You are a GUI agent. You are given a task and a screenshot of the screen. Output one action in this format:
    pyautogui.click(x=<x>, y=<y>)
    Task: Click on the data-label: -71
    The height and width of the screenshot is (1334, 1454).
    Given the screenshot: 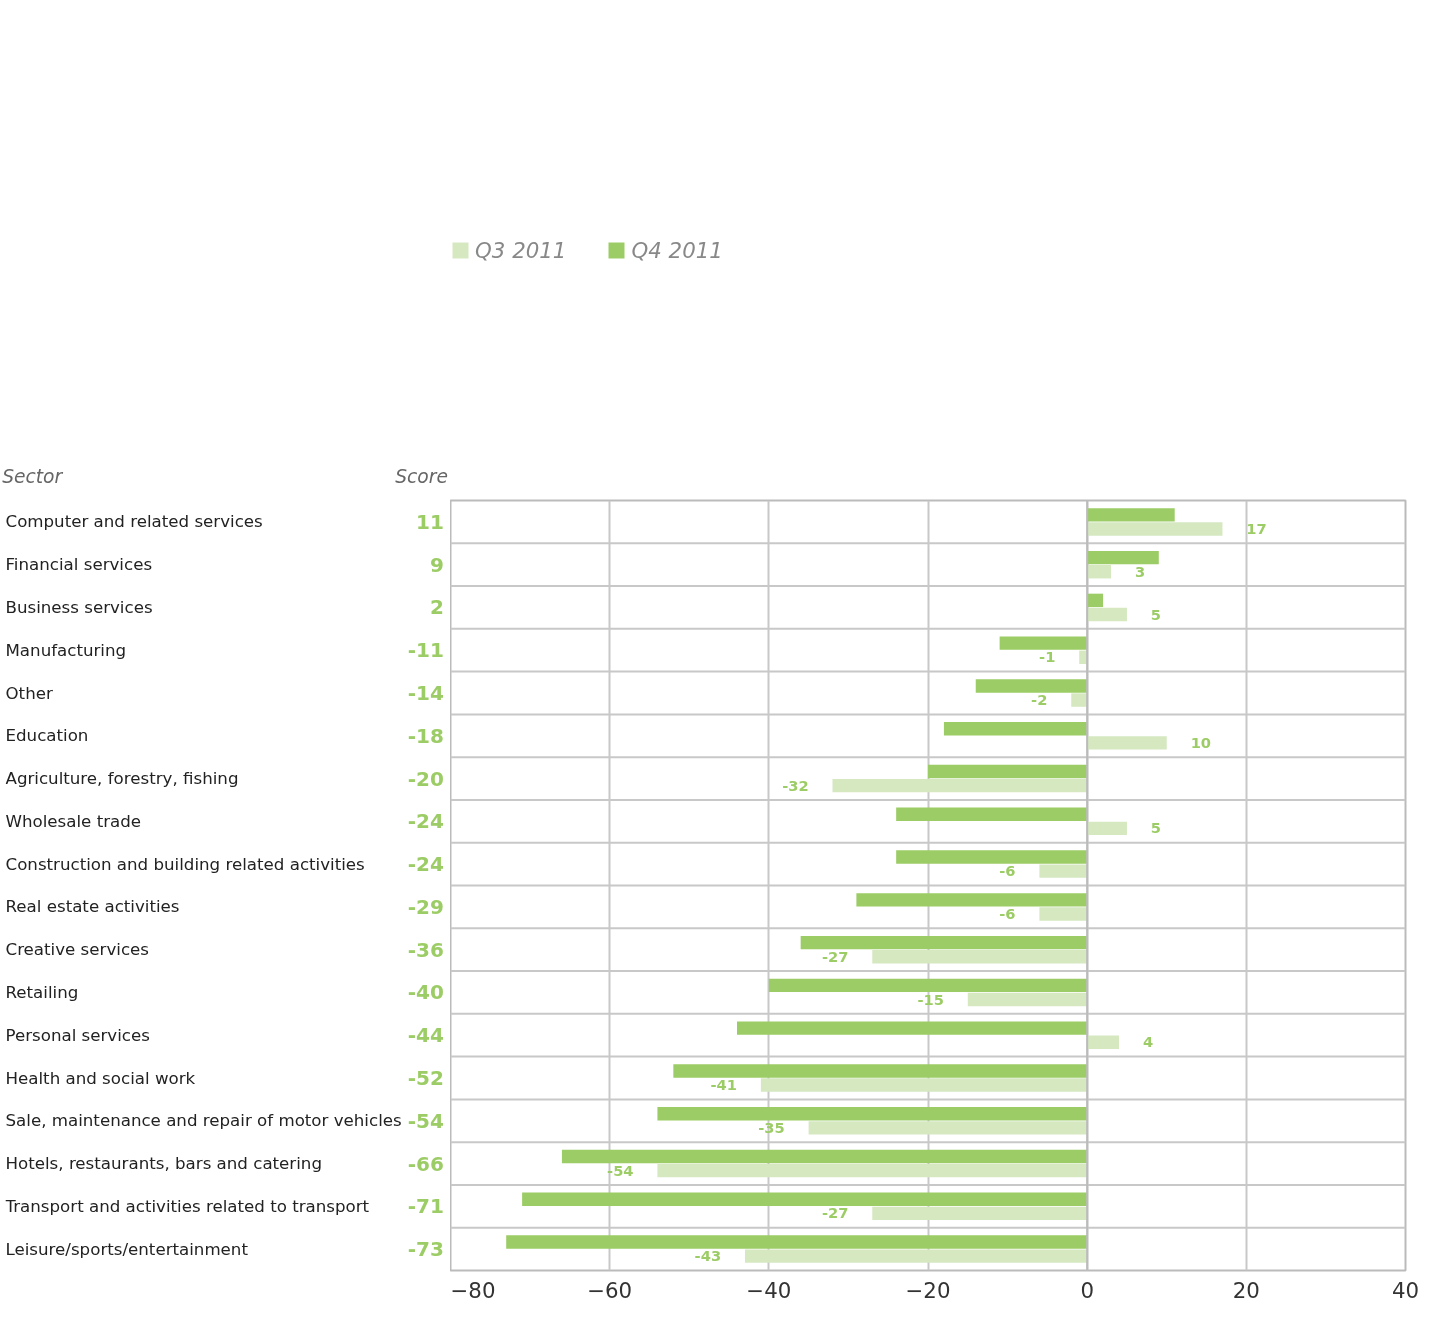 What is the action you would take?
    pyautogui.click(x=425, y=1206)
    